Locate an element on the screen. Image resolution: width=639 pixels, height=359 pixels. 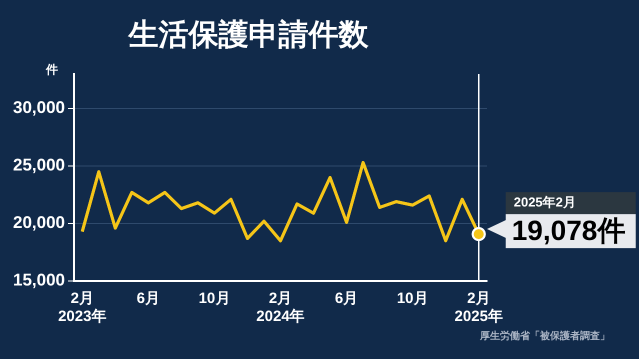
x-tick-label: 2月 2023年 is located at coordinates (82, 308).